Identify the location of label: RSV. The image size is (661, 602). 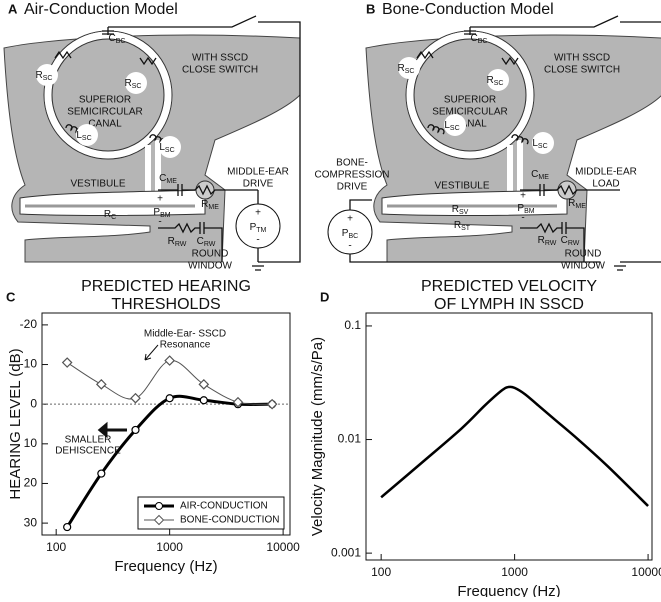
(460, 210).